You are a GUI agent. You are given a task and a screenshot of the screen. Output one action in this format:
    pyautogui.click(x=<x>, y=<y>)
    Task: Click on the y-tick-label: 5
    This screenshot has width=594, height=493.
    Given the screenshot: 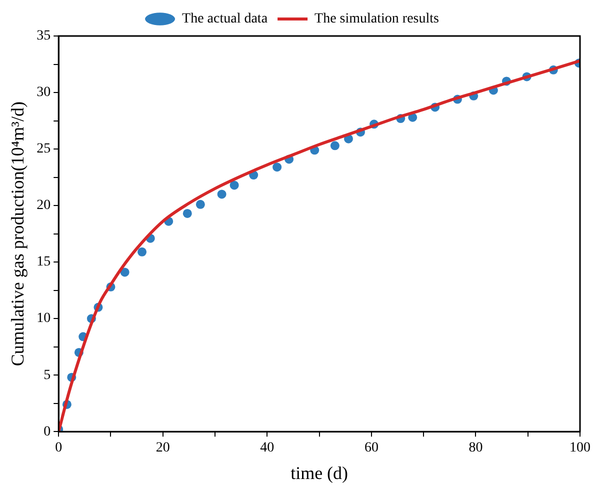 What is the action you would take?
    pyautogui.click(x=47, y=375)
    